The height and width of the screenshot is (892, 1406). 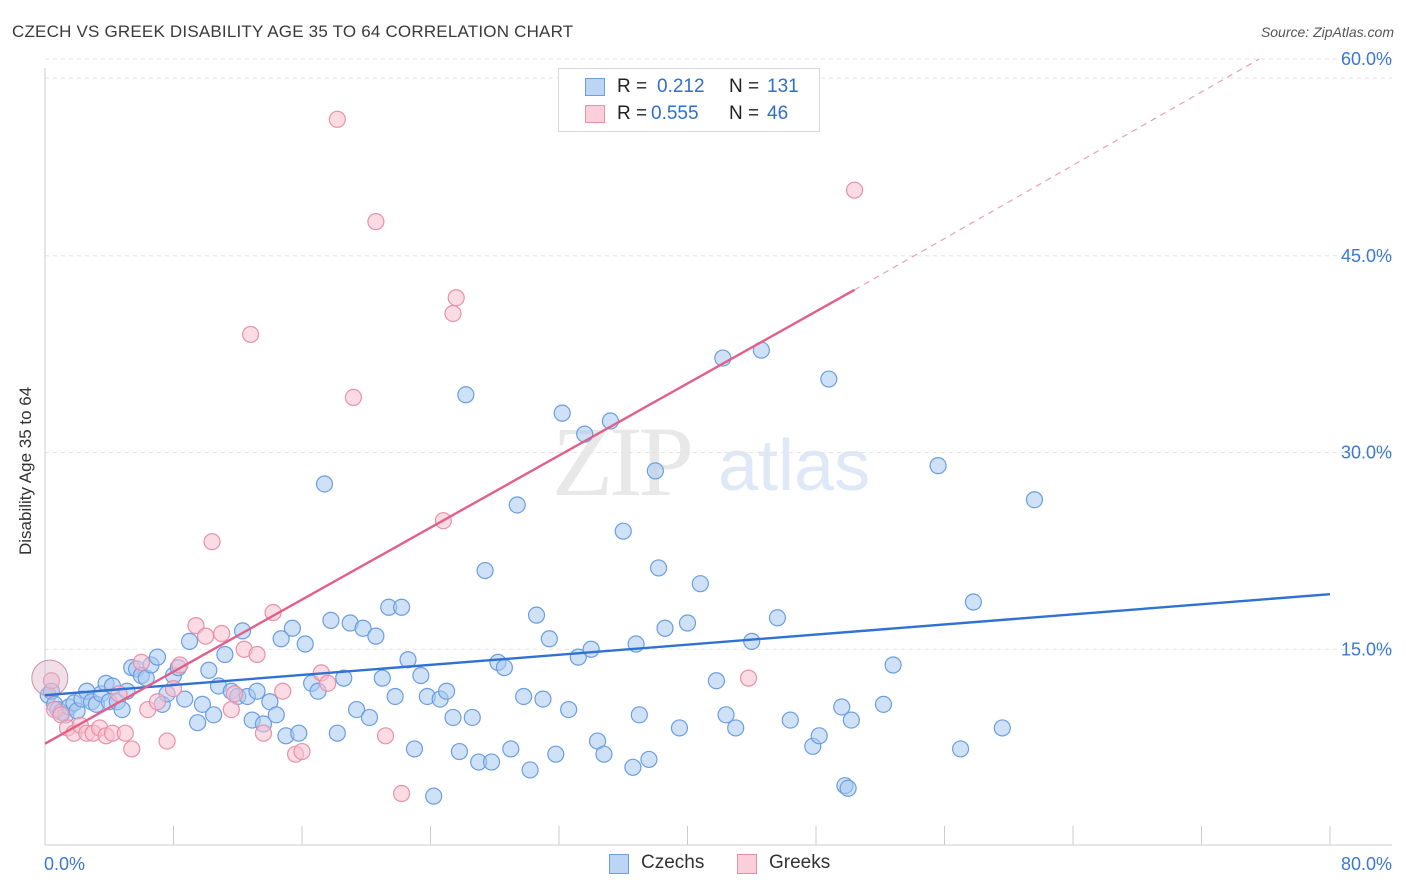 I want to click on y-axis-label: Disability Age 35 to 64, so click(x=25, y=470).